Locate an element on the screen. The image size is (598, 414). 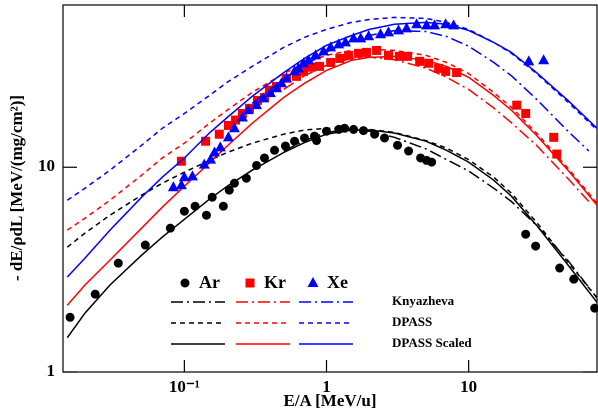
x-tick-label: 10⁻¹ is located at coordinates (184, 386).